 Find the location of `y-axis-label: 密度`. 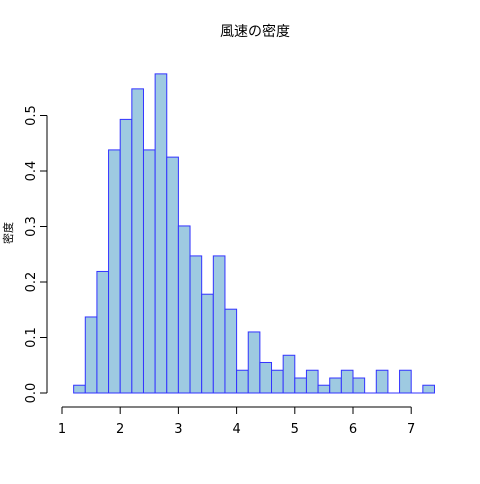

y-axis-label: 密度 is located at coordinates (8, 233).